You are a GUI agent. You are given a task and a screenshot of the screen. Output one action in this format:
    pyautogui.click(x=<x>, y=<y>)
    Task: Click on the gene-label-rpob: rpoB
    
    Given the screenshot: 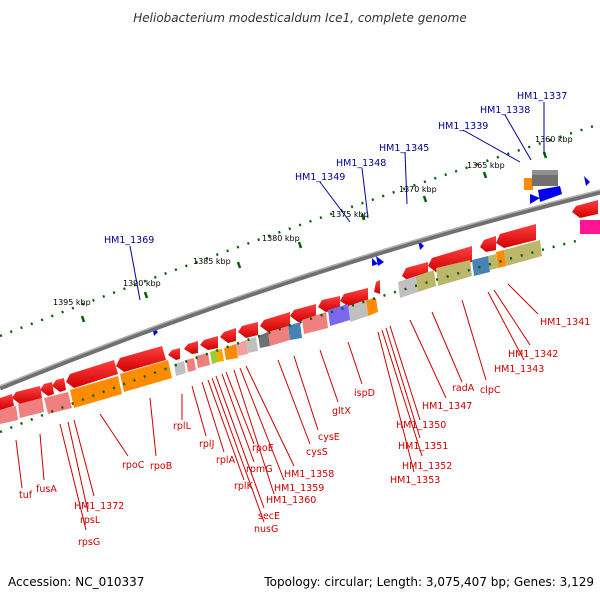 What is the action you would take?
    pyautogui.click(x=161, y=466)
    